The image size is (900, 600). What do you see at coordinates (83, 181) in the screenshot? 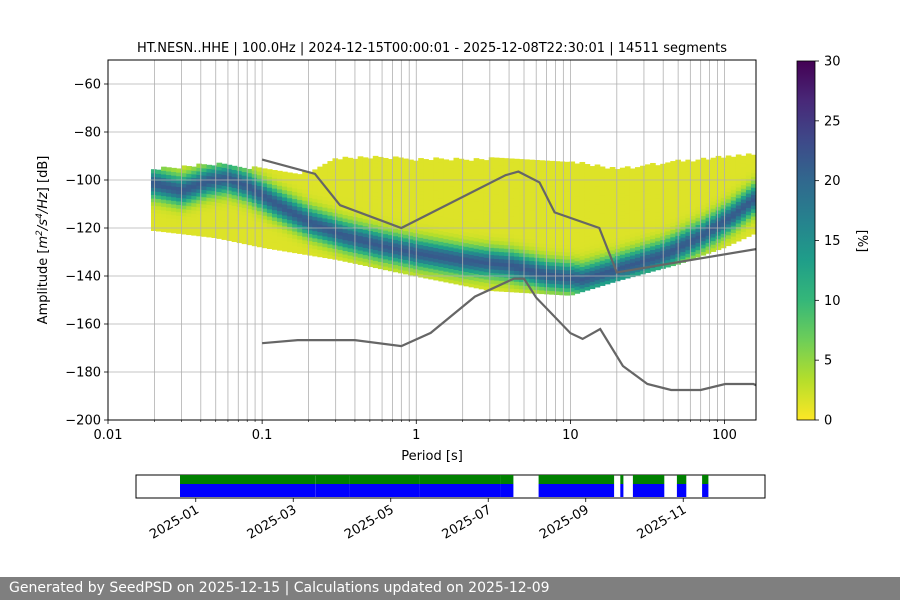
I see `y-tick-label: −100` at bounding box center [83, 181].